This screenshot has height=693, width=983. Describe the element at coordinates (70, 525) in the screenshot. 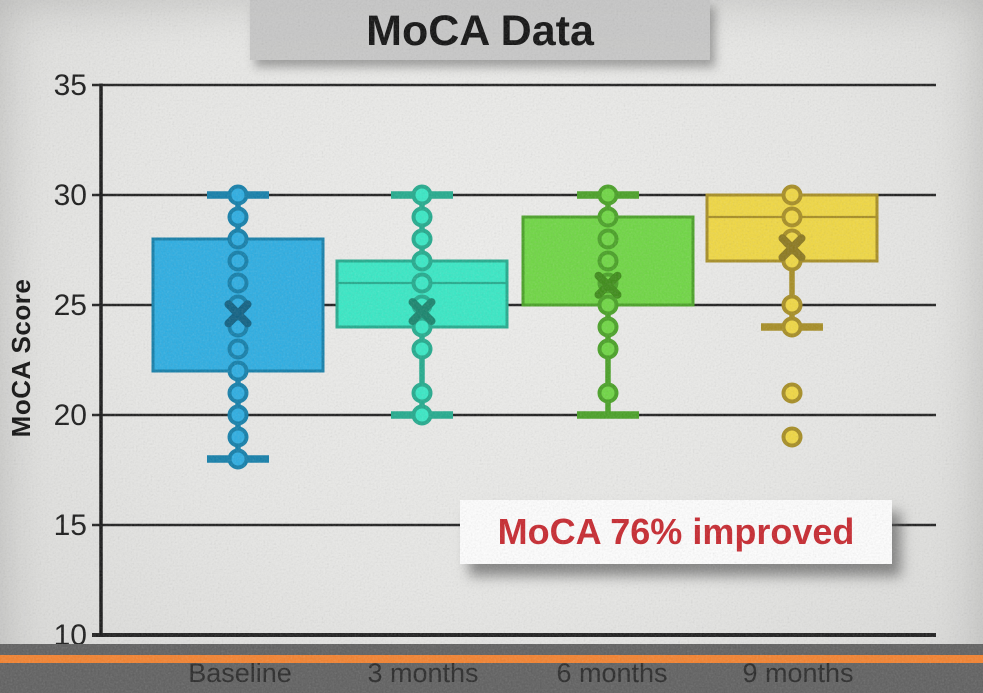

I see `y-tick-15: 15` at that location.